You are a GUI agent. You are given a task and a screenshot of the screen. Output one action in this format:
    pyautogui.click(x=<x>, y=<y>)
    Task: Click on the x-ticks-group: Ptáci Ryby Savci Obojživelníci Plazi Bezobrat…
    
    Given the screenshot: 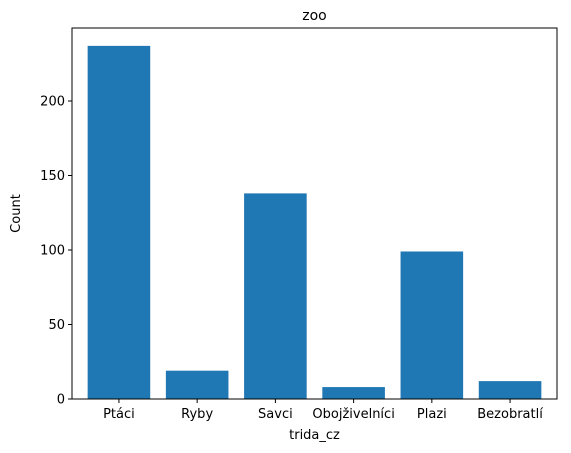 What is the action you would take?
    pyautogui.click(x=323, y=410)
    